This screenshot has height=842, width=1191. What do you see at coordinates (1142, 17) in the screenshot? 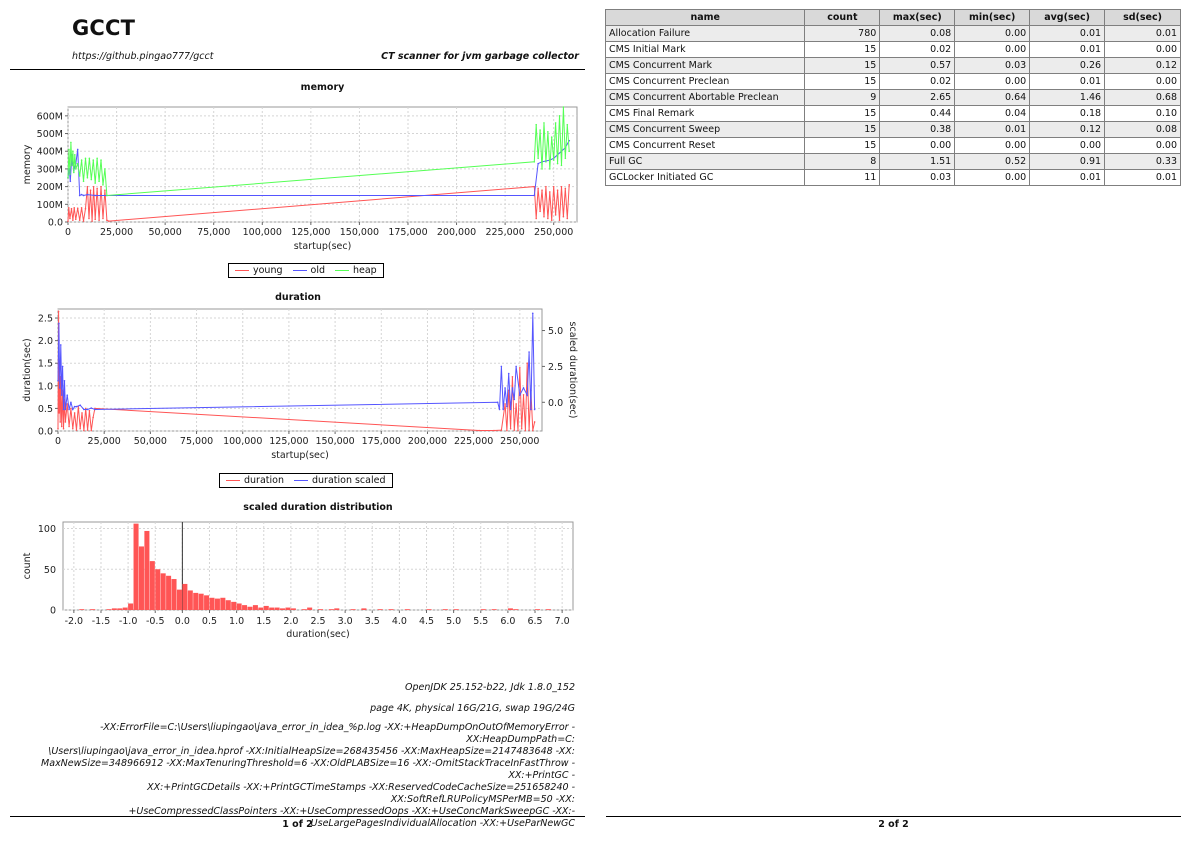
I see `column-header-sd: sd(sec)` at bounding box center [1142, 17].